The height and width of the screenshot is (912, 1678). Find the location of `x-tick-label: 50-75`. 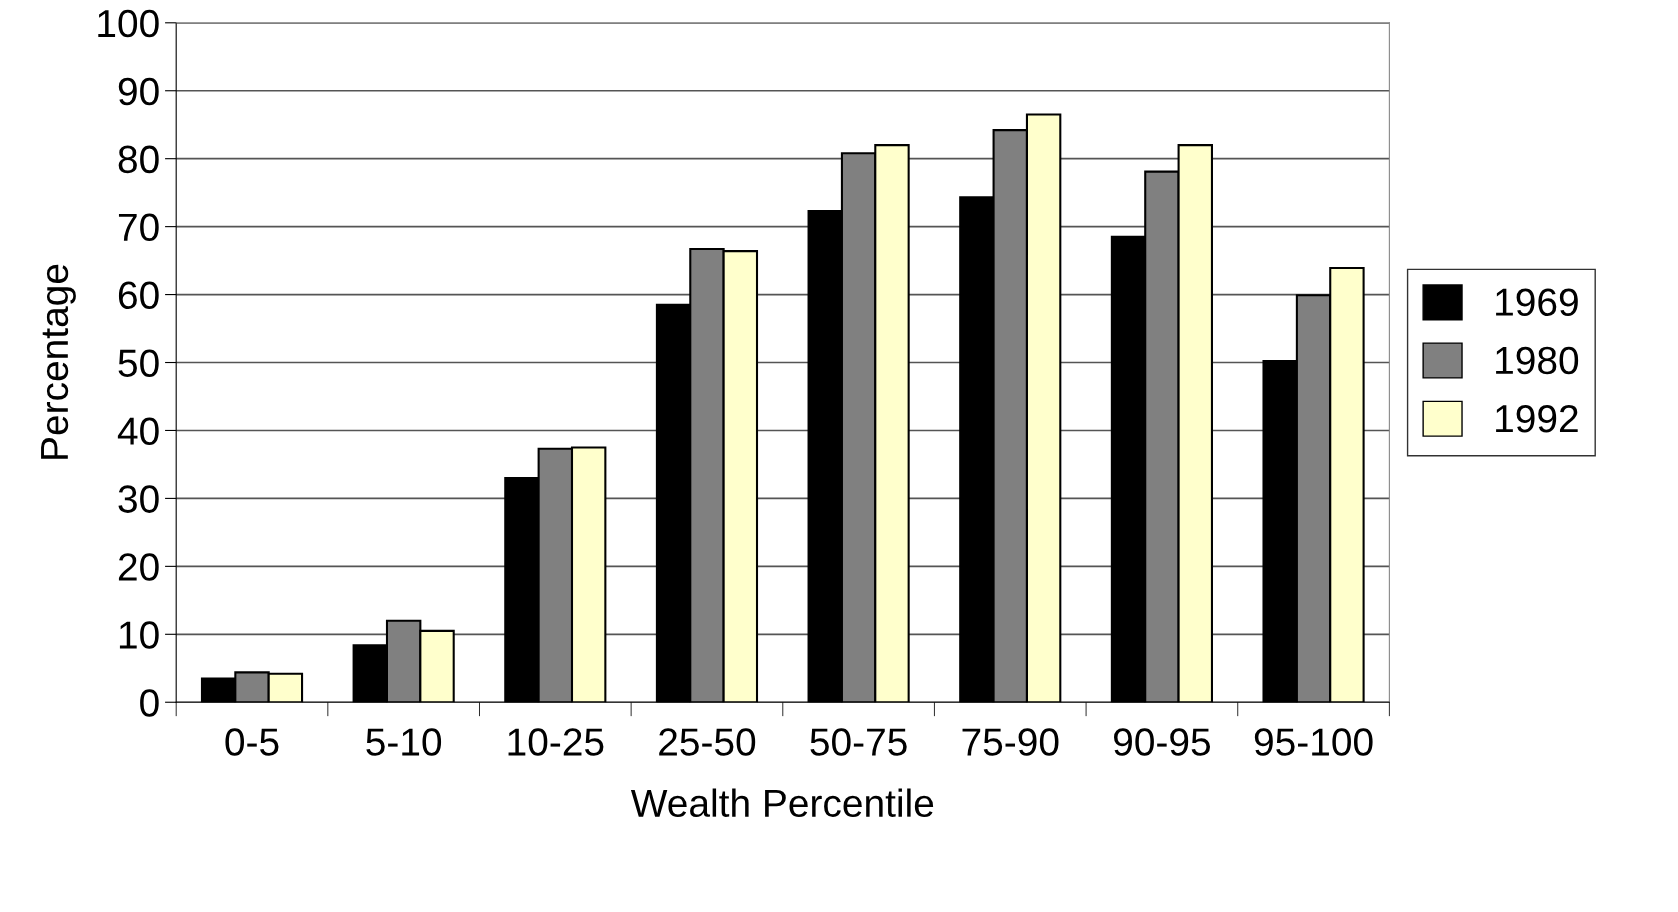

x-tick-label: 50-75 is located at coordinates (858, 742).